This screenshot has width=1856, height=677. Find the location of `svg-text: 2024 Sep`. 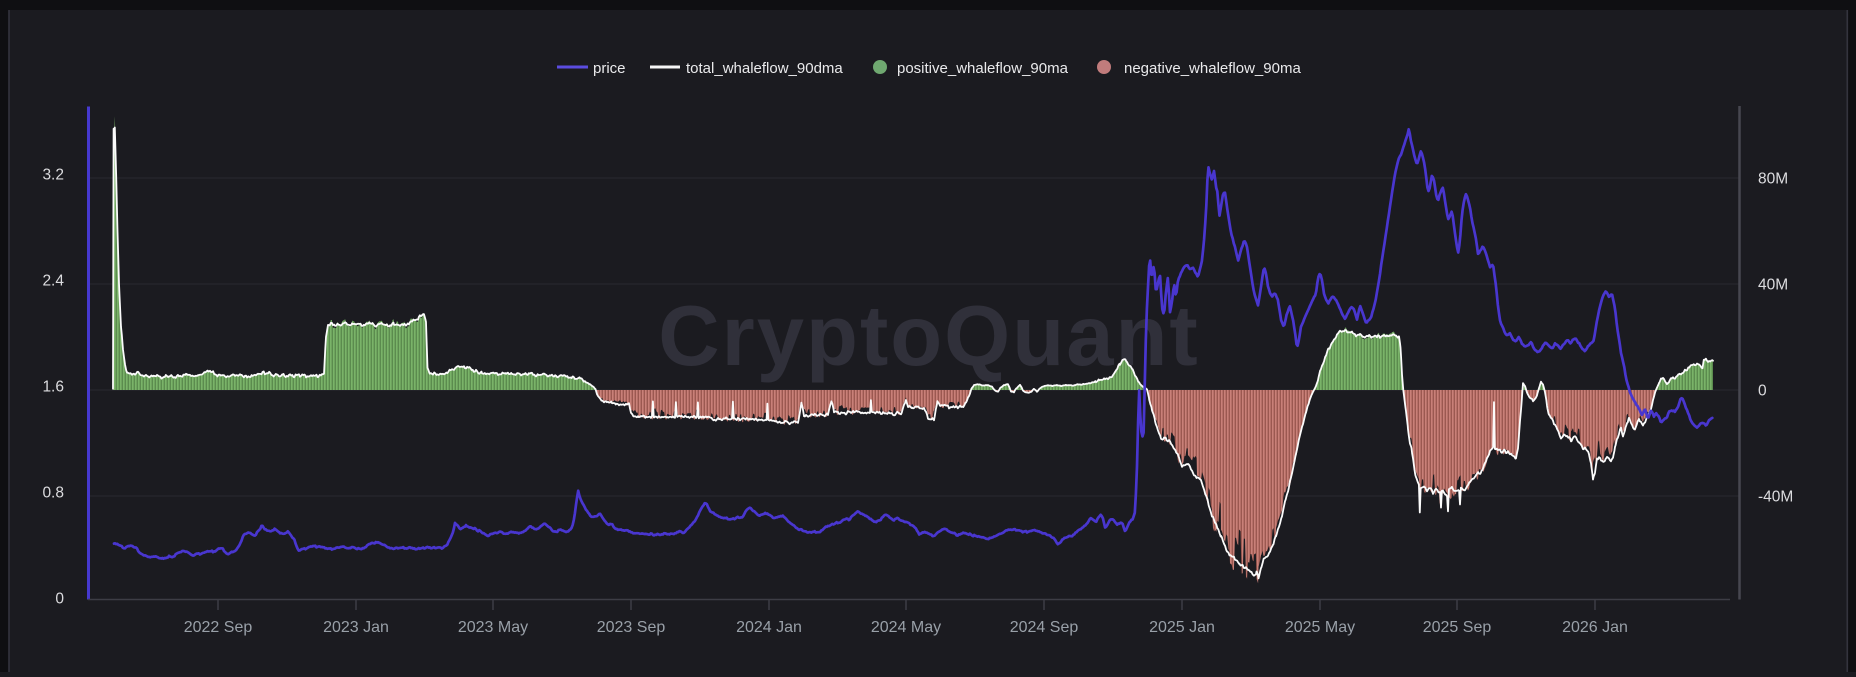

svg-text: 2024 Sep is located at coordinates (1044, 627).